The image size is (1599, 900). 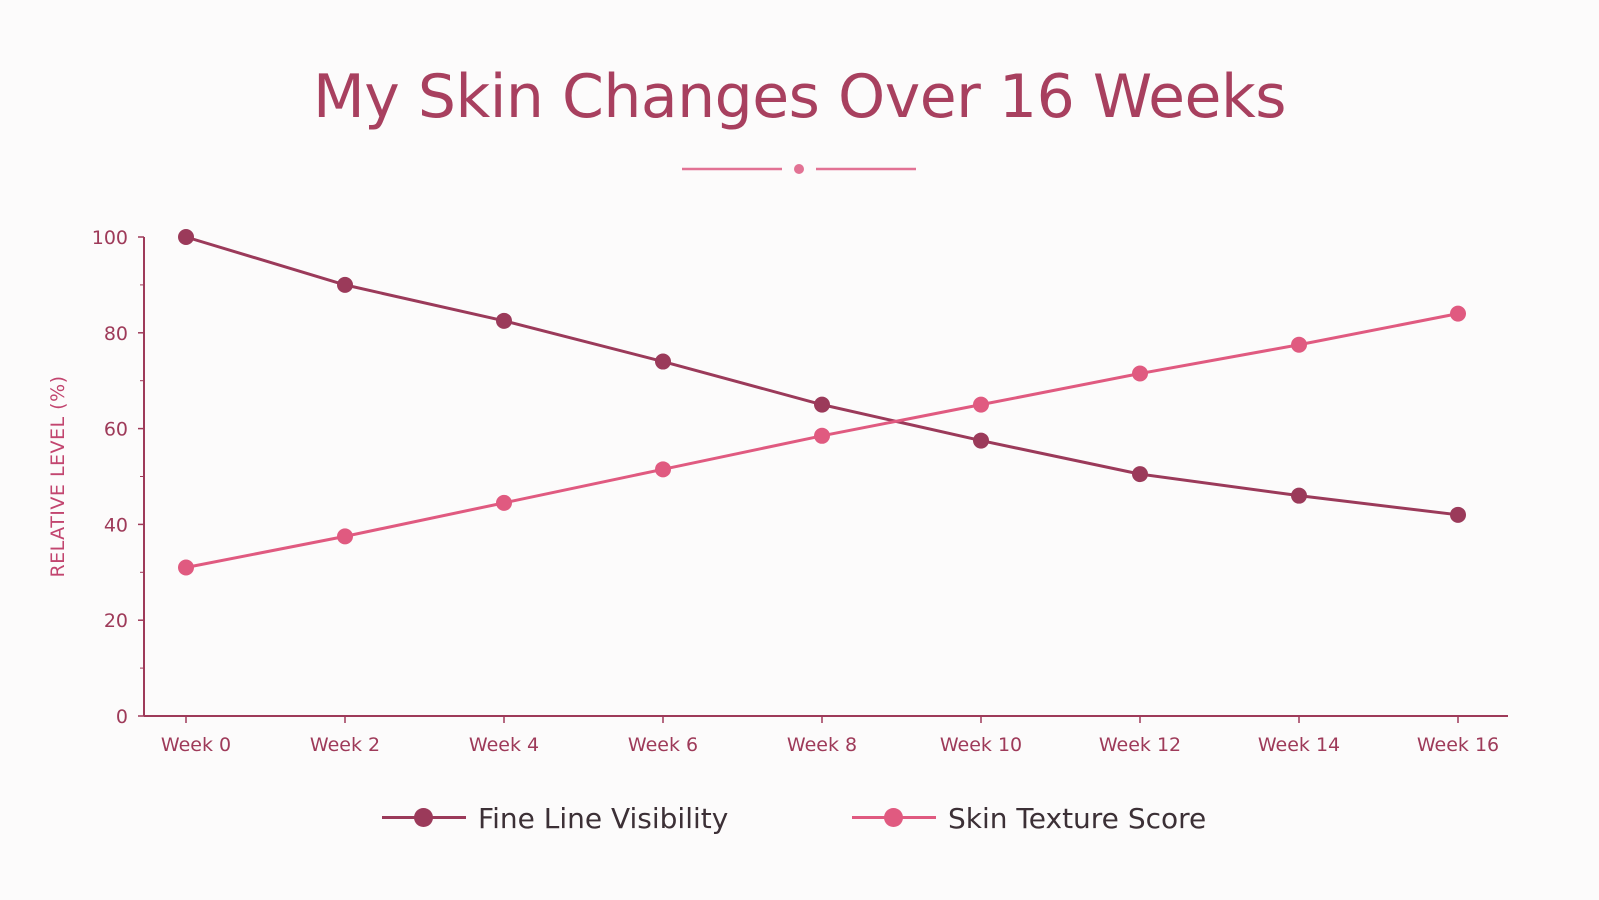 I want to click on x-tick-label: Week 16, so click(x=1458, y=745).